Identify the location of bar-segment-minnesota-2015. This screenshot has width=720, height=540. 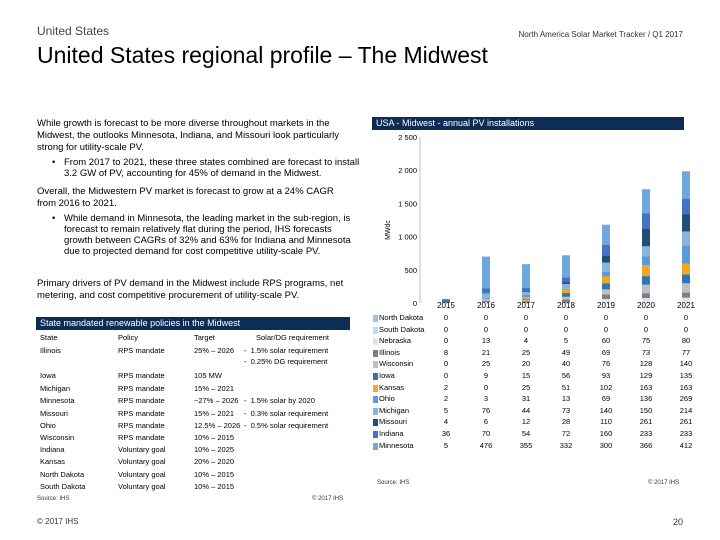
(446, 299).